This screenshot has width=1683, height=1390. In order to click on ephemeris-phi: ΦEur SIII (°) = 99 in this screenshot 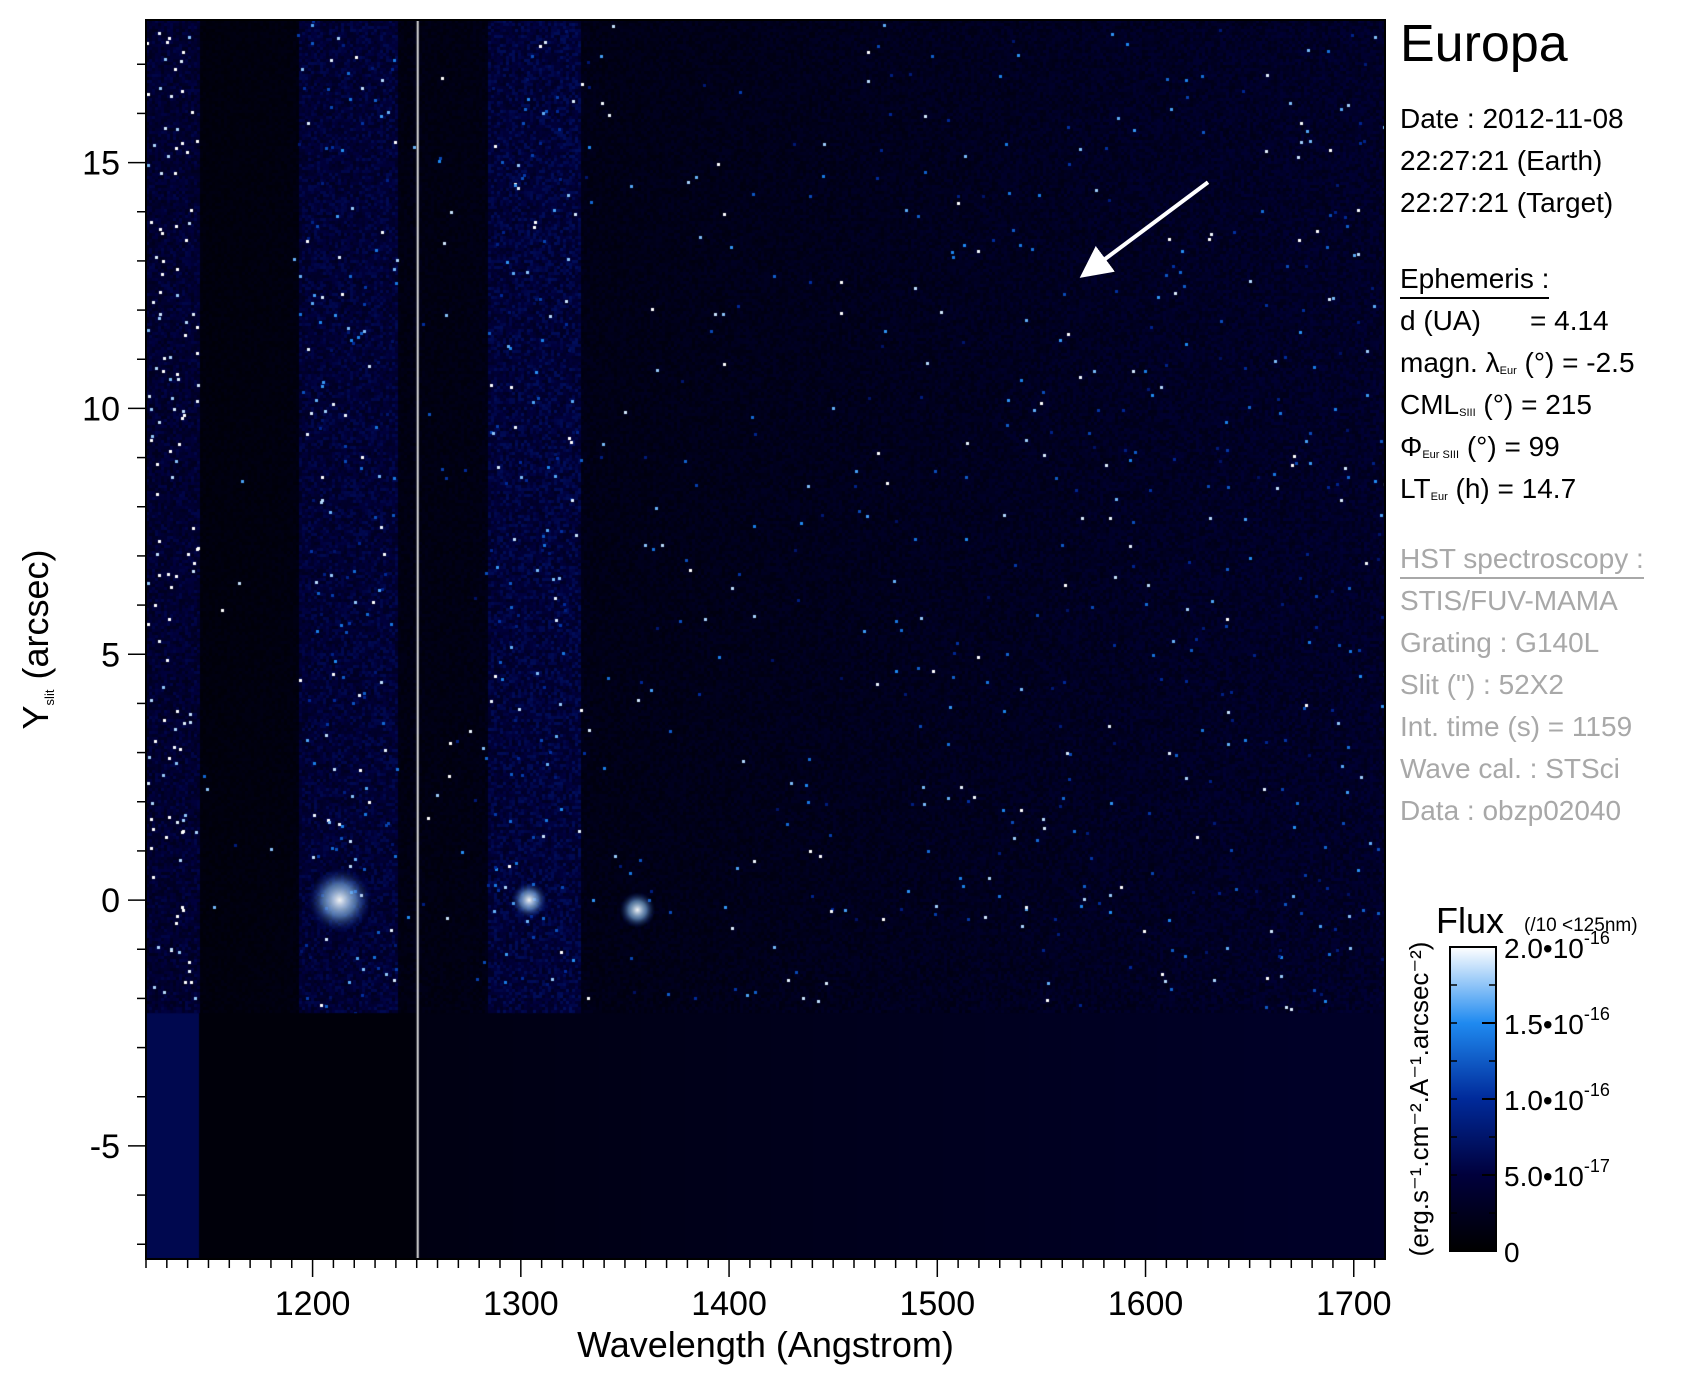, I will do `click(1517, 447)`.